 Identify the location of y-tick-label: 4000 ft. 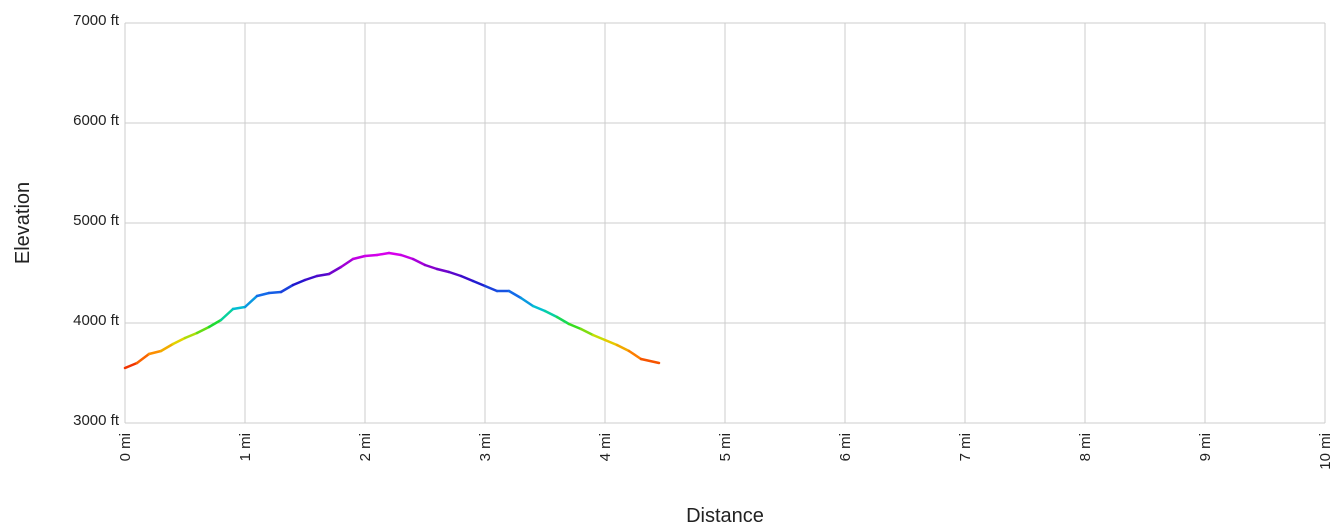
(96, 320).